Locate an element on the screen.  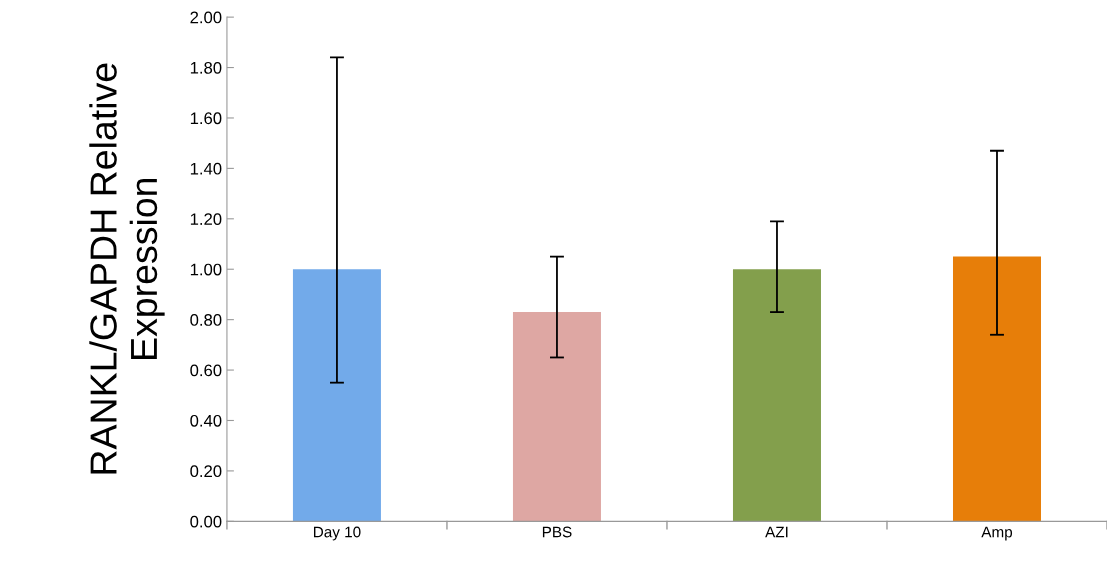
x-tick-label: Day 10 is located at coordinates (337, 533).